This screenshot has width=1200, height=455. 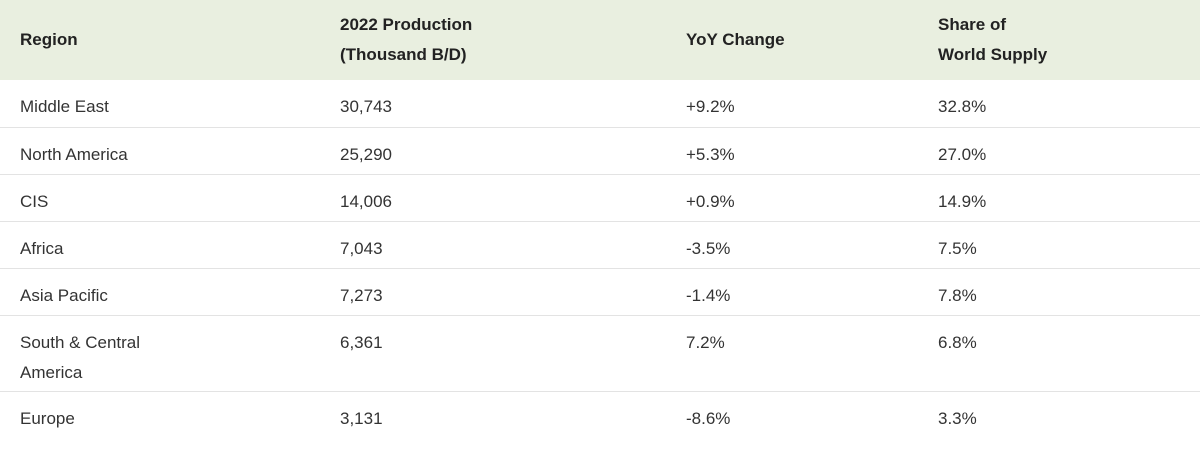 I want to click on table-row: Africa 7,043 -3.5% 7.5%, so click(x=600, y=245).